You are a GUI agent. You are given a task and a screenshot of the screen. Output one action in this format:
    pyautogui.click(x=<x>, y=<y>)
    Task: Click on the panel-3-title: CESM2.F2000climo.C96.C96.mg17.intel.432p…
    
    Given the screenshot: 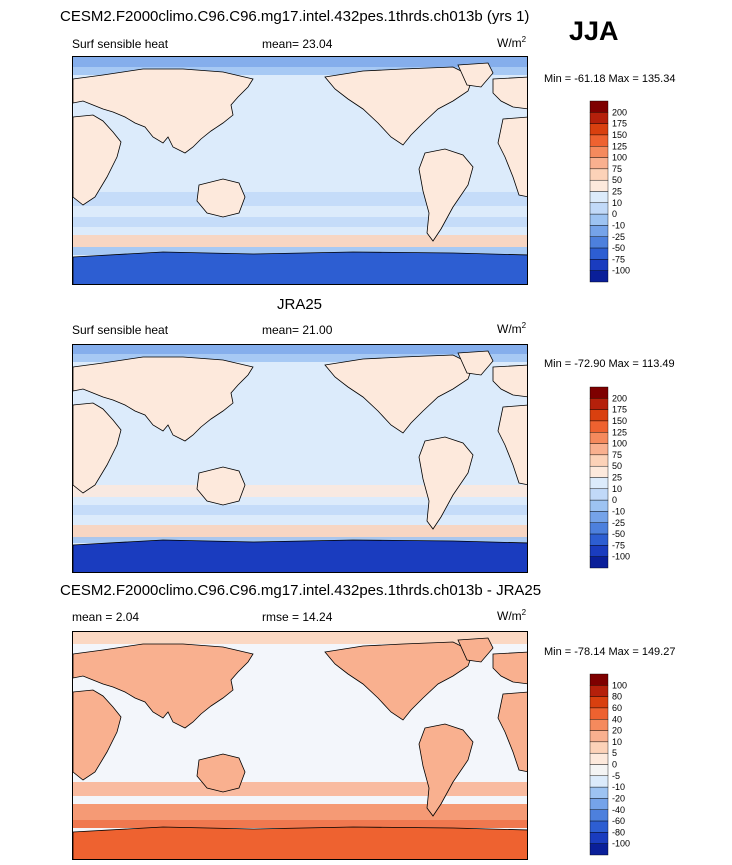 What is the action you would take?
    pyautogui.click(x=301, y=590)
    